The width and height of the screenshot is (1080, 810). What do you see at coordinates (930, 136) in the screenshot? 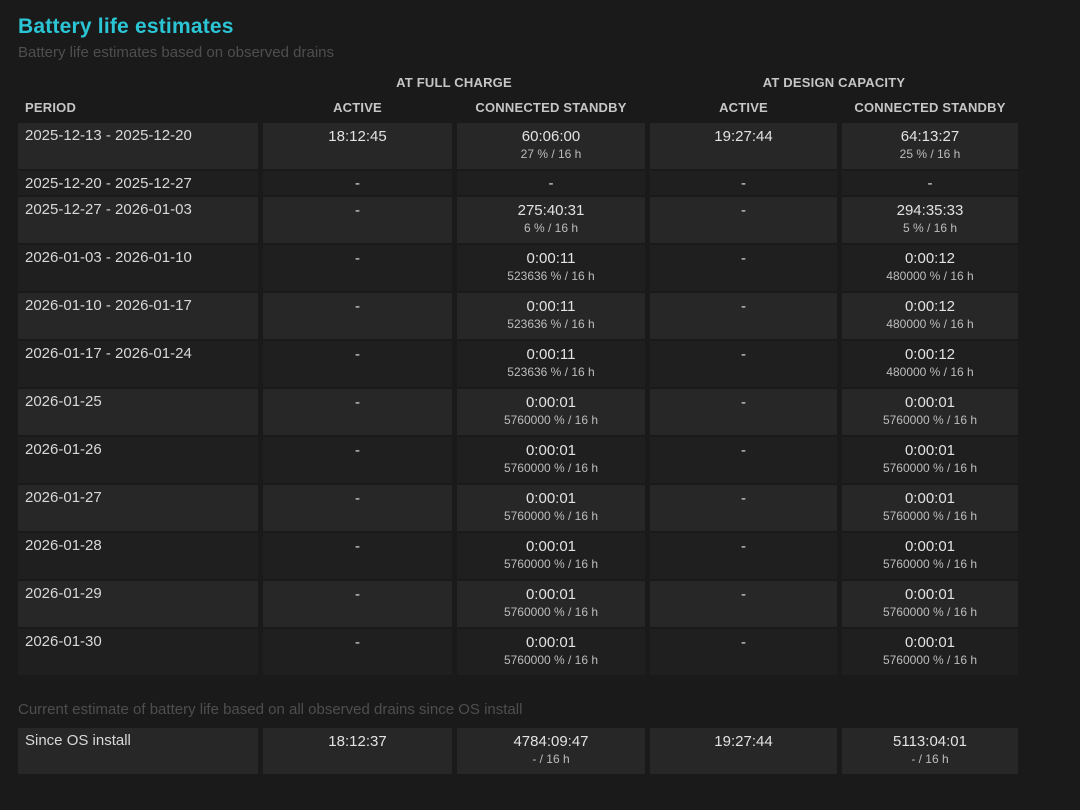
I see `value-main: 64:13:27` at bounding box center [930, 136].